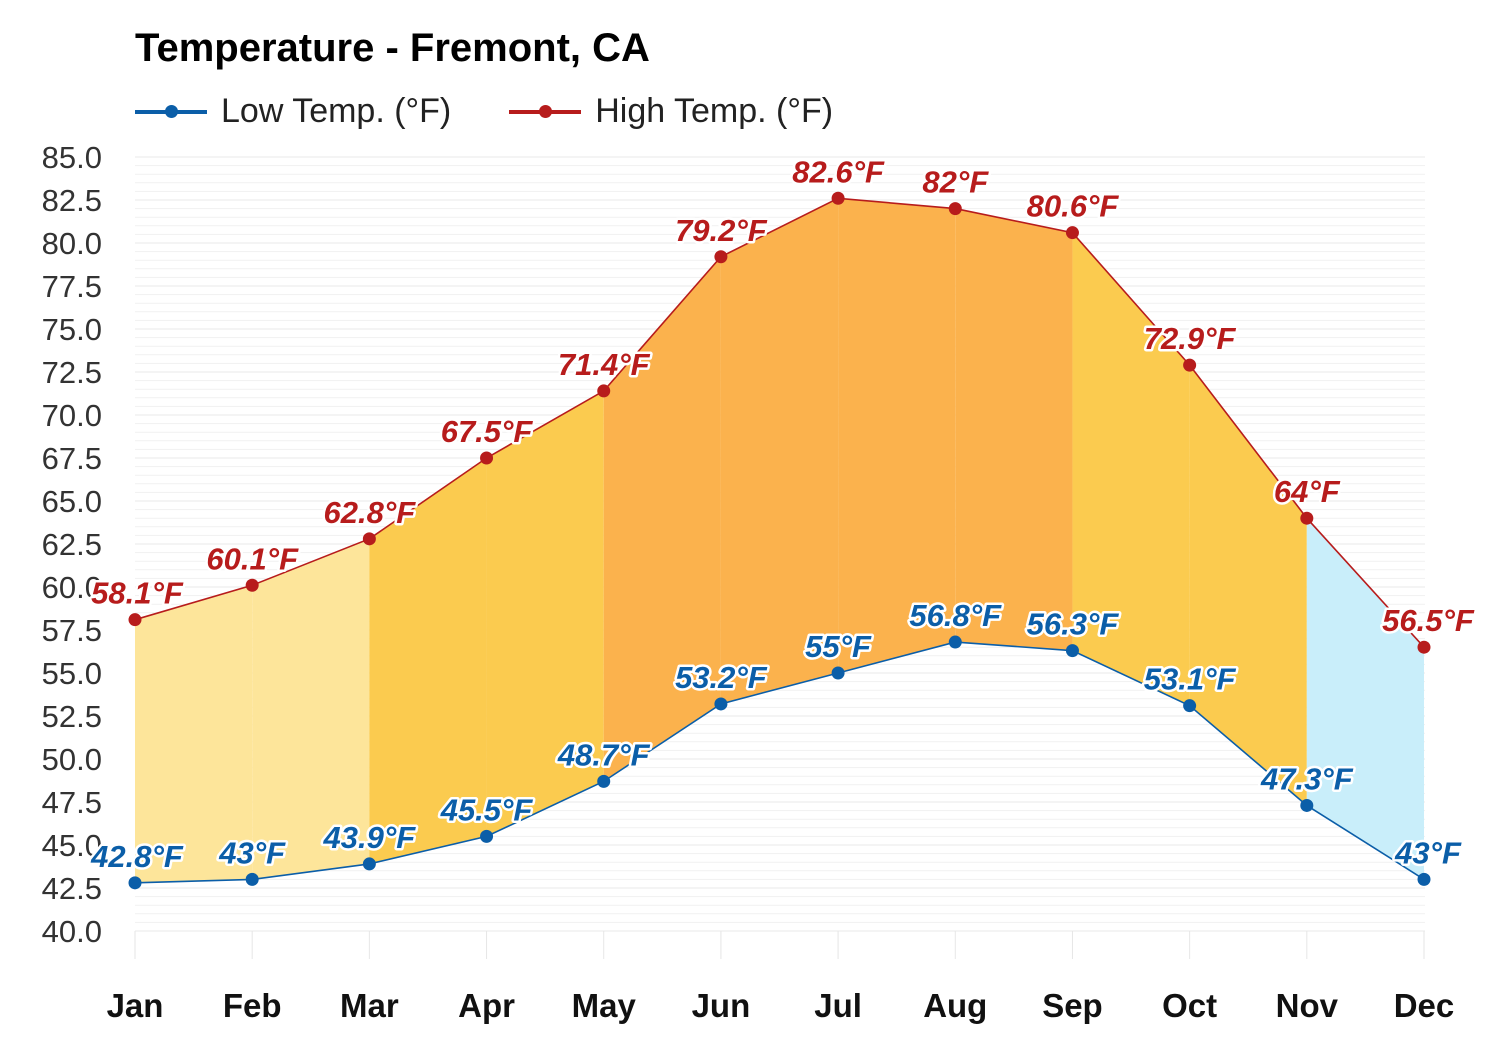 This screenshot has height=1050, width=1500. What do you see at coordinates (1072, 1005) in the screenshot?
I see `x-tick-label: Sep` at bounding box center [1072, 1005].